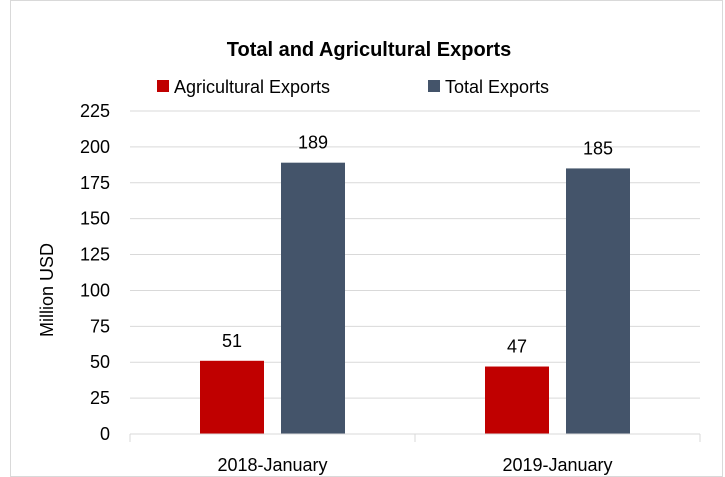  I want to click on y-tick-label: 0, so click(105, 434).